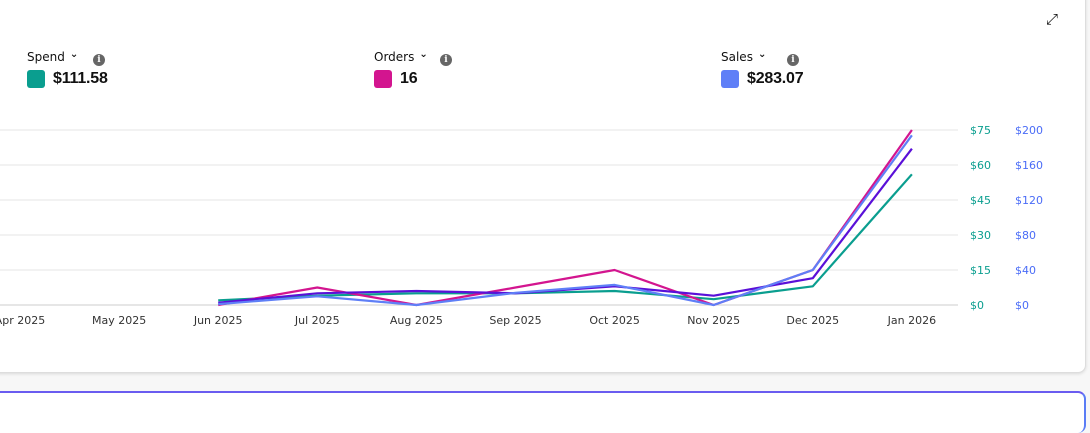 This screenshot has width=1090, height=433. I want to click on y-right-tick: $0, so click(1022, 305).